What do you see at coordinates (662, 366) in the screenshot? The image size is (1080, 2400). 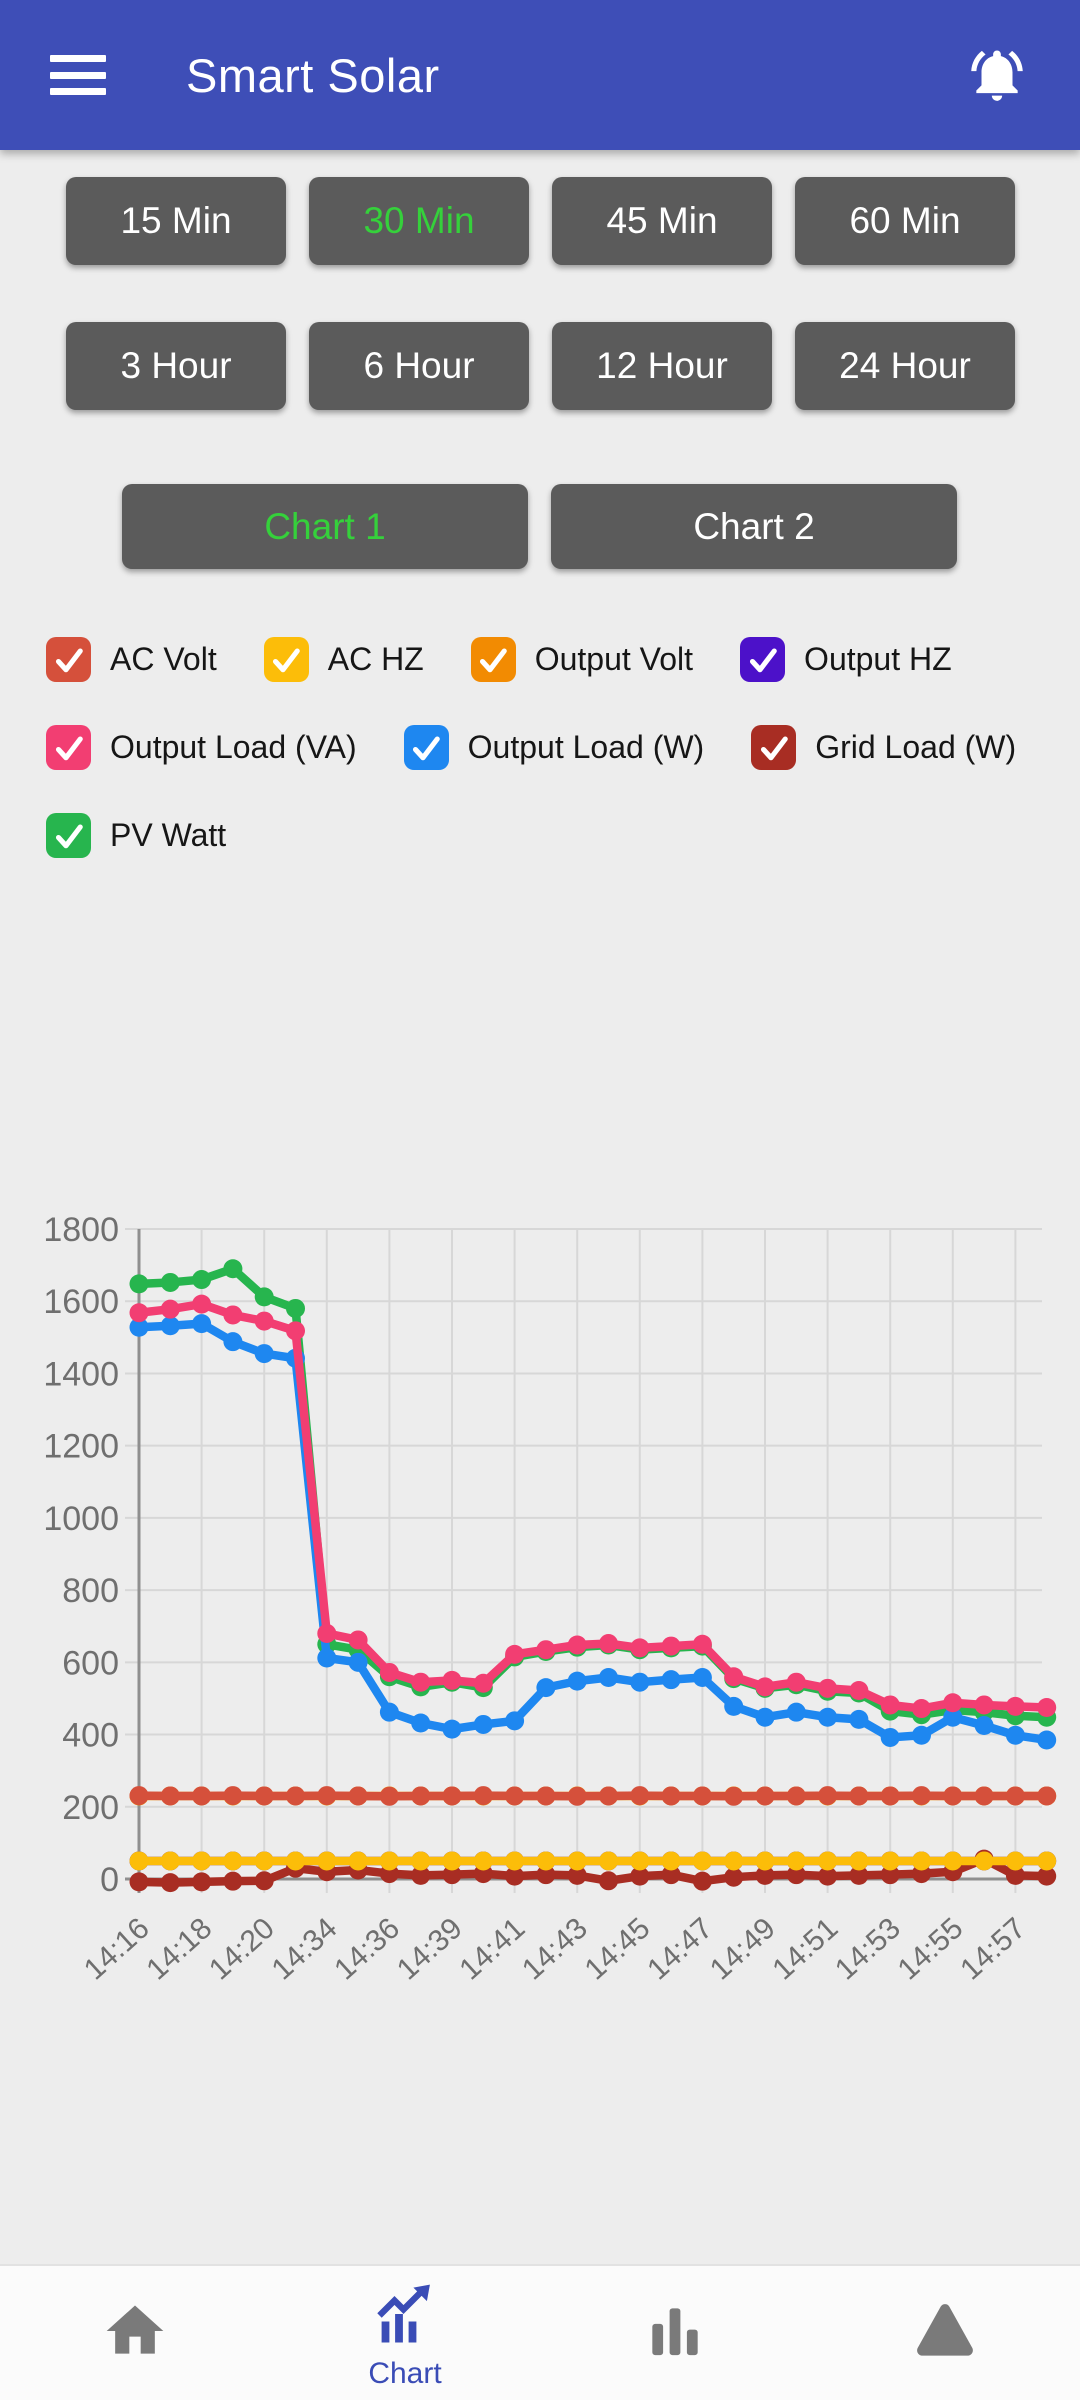 I see `time-range-button-12-hour: 12 Hour` at bounding box center [662, 366].